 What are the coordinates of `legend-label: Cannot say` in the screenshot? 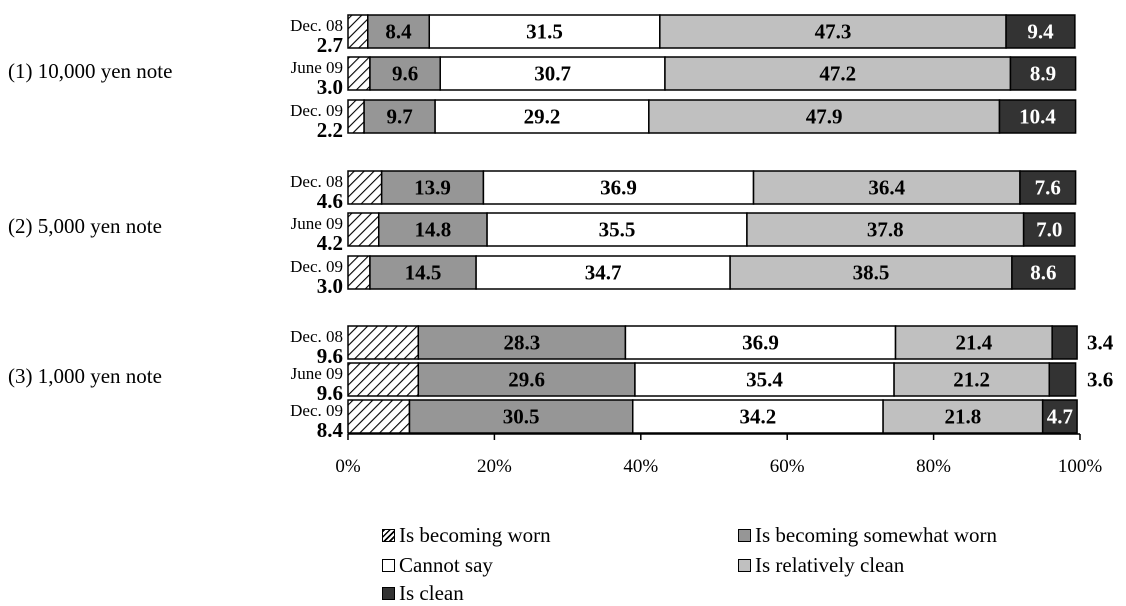 It's located at (446, 564).